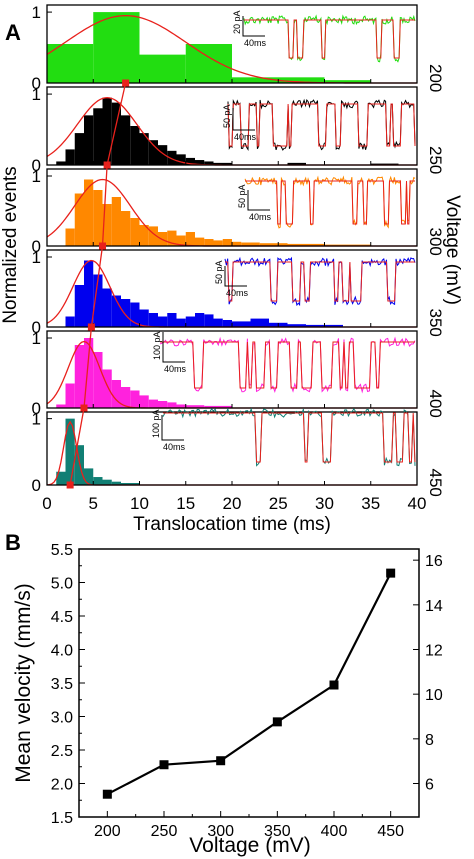 This screenshot has width=474, height=859. I want to click on y-tick-label: 2.5, so click(62, 751).